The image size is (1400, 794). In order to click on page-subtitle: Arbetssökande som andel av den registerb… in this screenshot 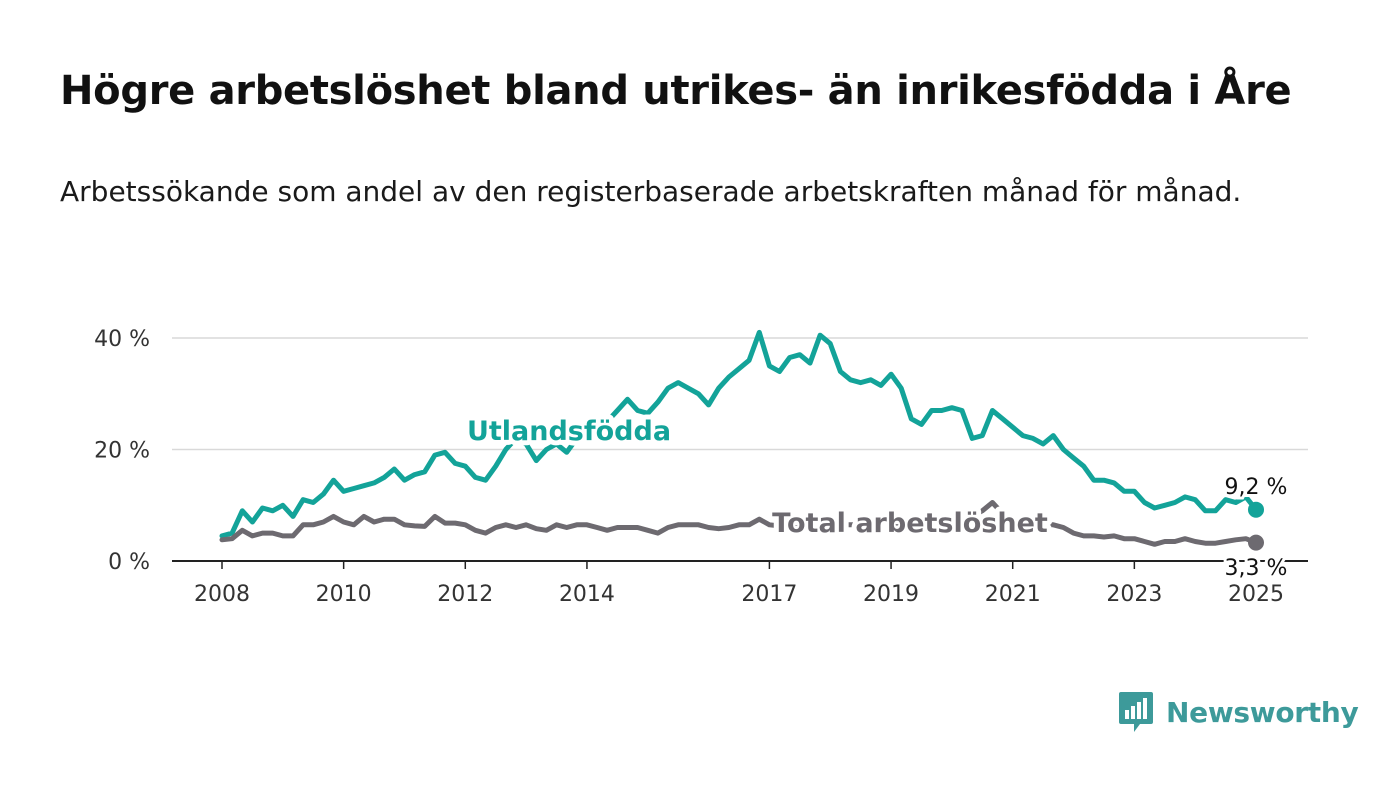, I will do `click(651, 191)`.